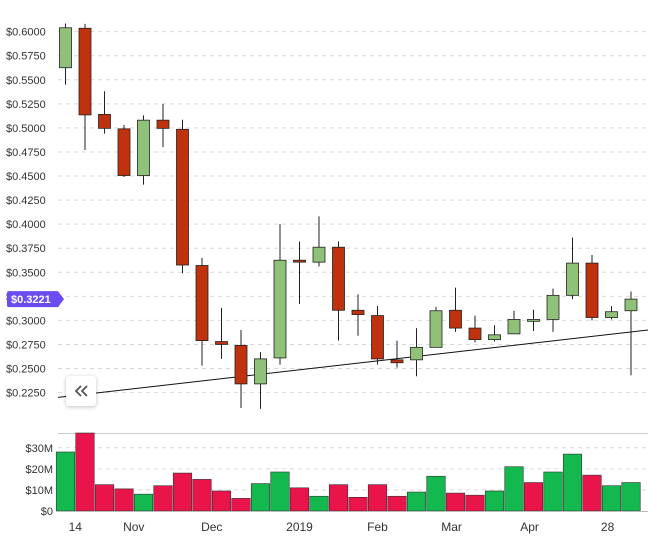 Image resolution: width=669 pixels, height=546 pixels. Describe the element at coordinates (451, 527) in the screenshot. I see `x-tick-label: Mar` at that location.